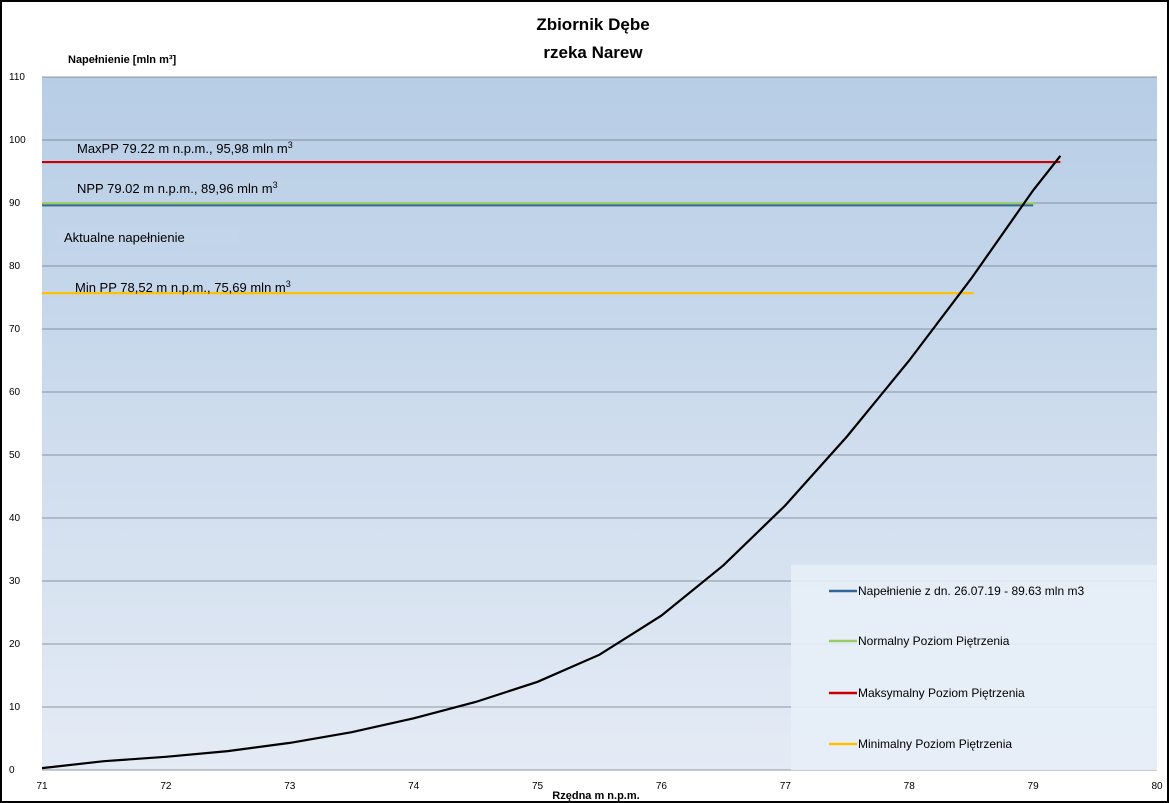 This screenshot has width=1169, height=803. What do you see at coordinates (15, 644) in the screenshot?
I see `y-tick-label: 20` at bounding box center [15, 644].